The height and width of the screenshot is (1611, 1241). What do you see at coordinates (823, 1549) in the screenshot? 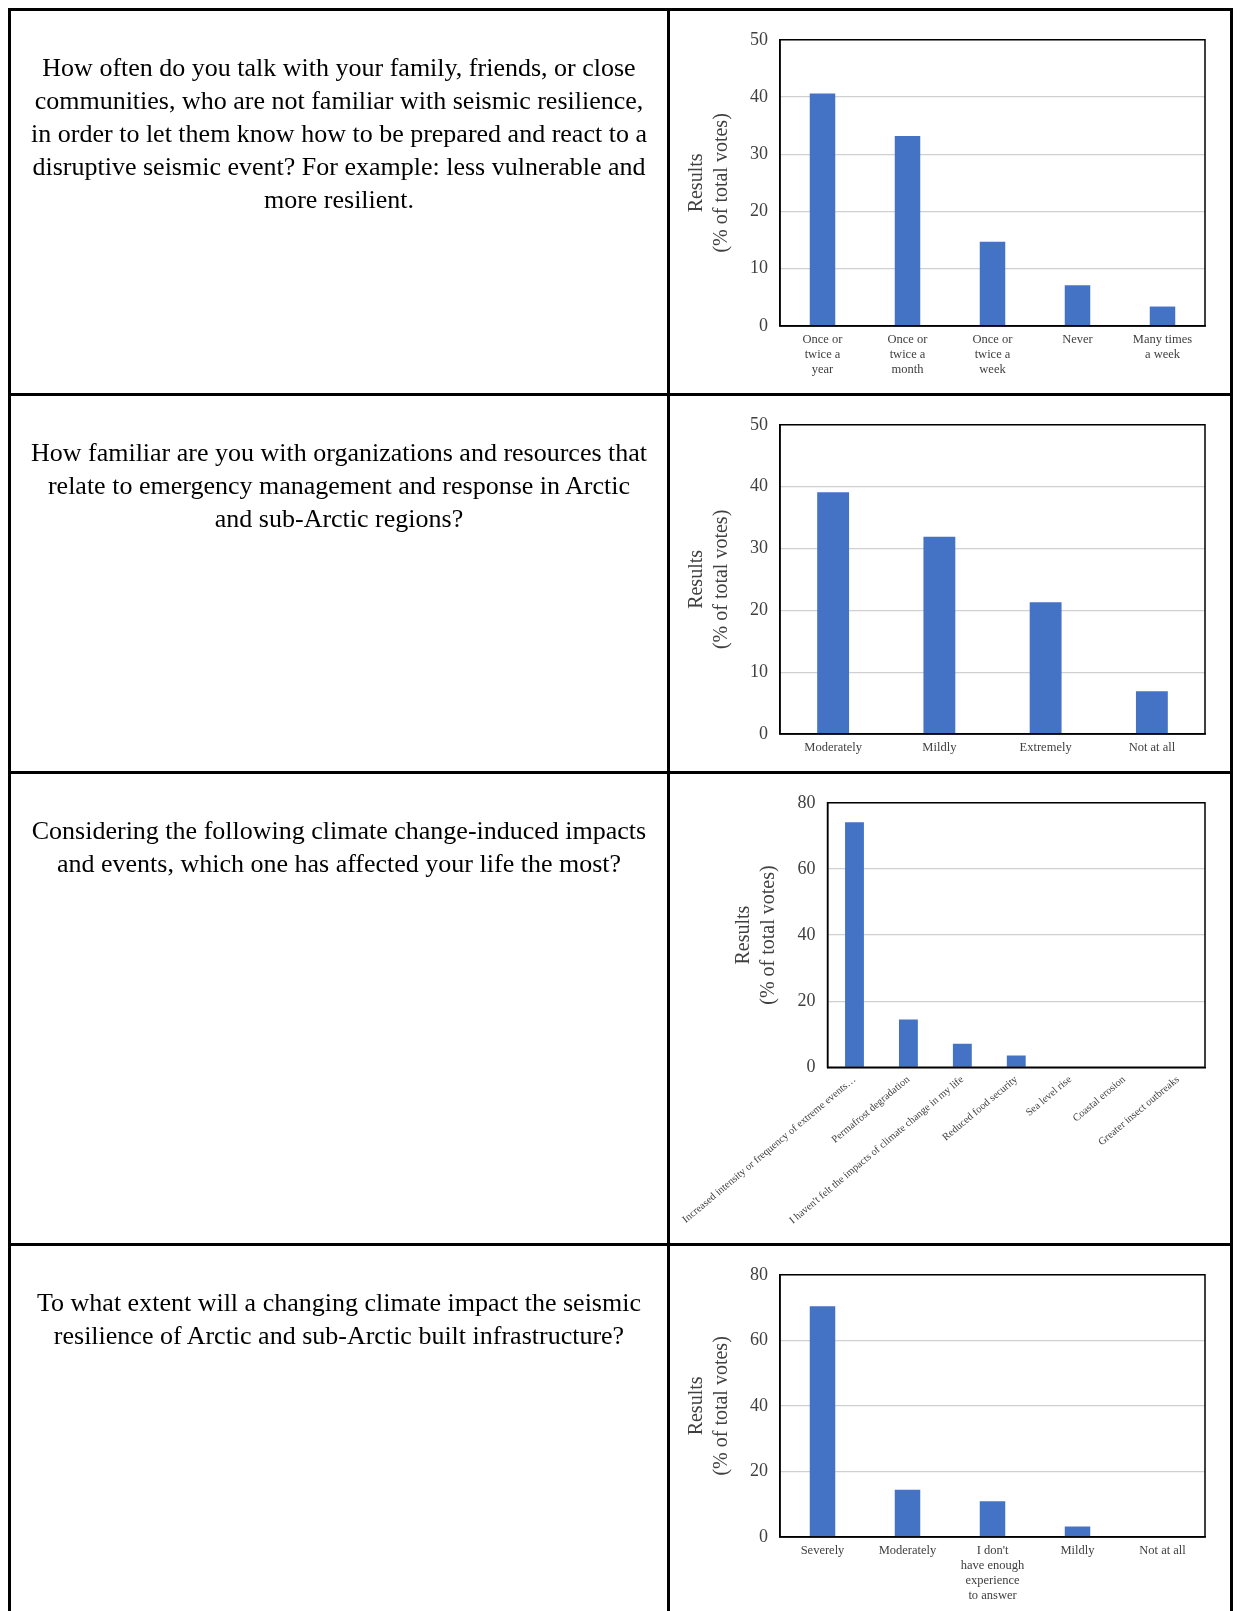
I see `x-tick-label: Severely` at bounding box center [823, 1549].